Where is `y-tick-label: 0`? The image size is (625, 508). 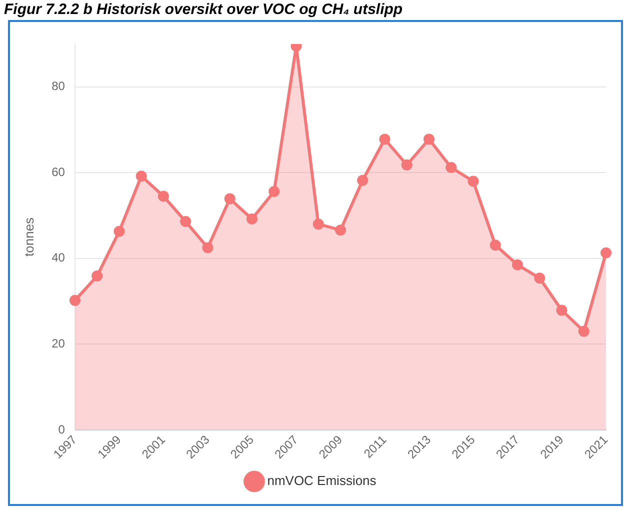 y-tick-label: 0 is located at coordinates (62, 429).